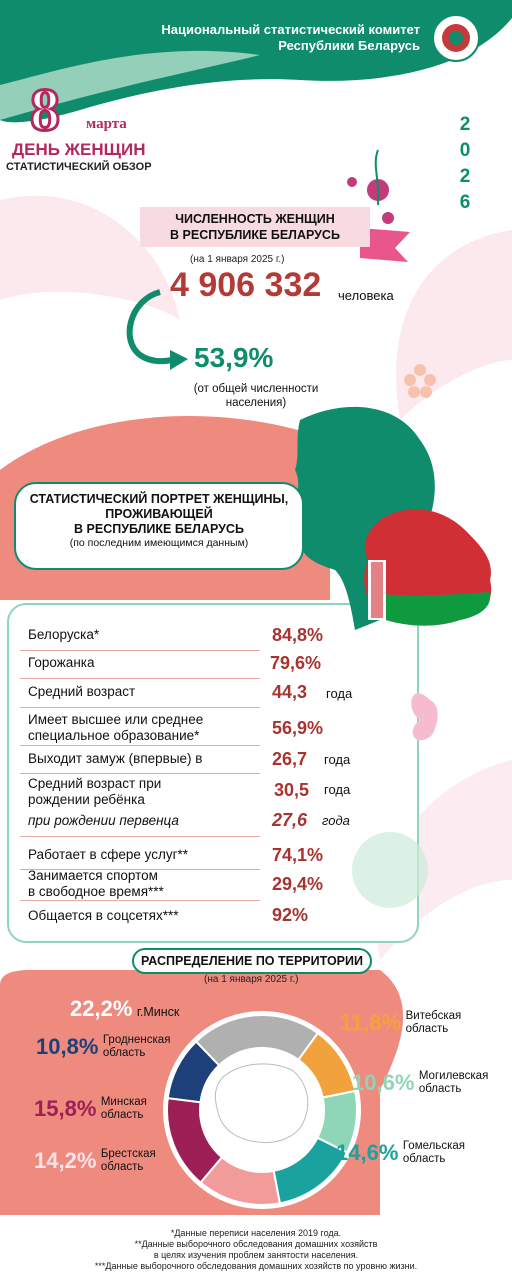 The width and height of the screenshot is (512, 1280). Describe the element at coordinates (128, 1154) in the screenshot. I see `region-name-line1: Брестская` at that location.